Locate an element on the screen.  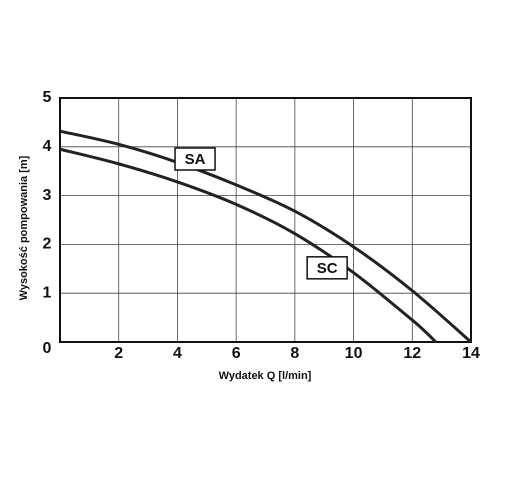
x-tick-label: 2 is located at coordinates (118, 353).